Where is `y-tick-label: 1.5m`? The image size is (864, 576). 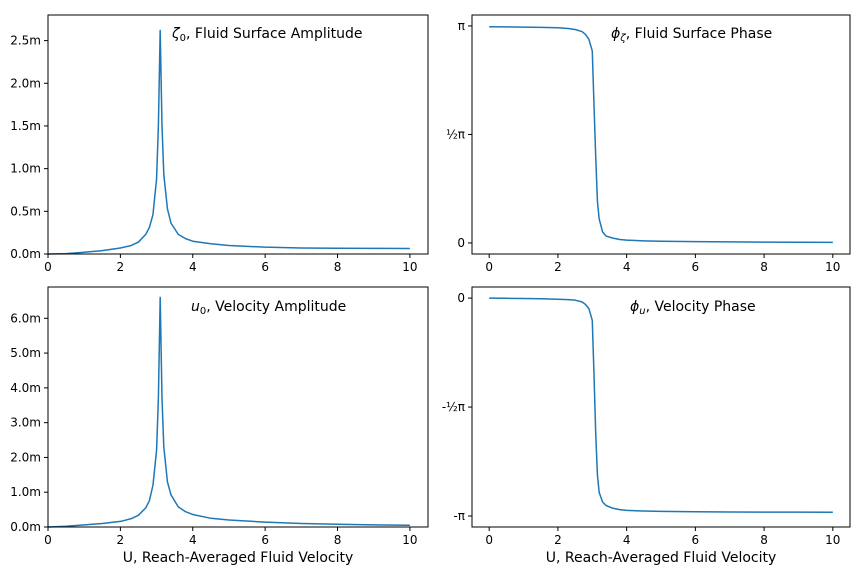 y-tick-label: 1.5m is located at coordinates (25, 126).